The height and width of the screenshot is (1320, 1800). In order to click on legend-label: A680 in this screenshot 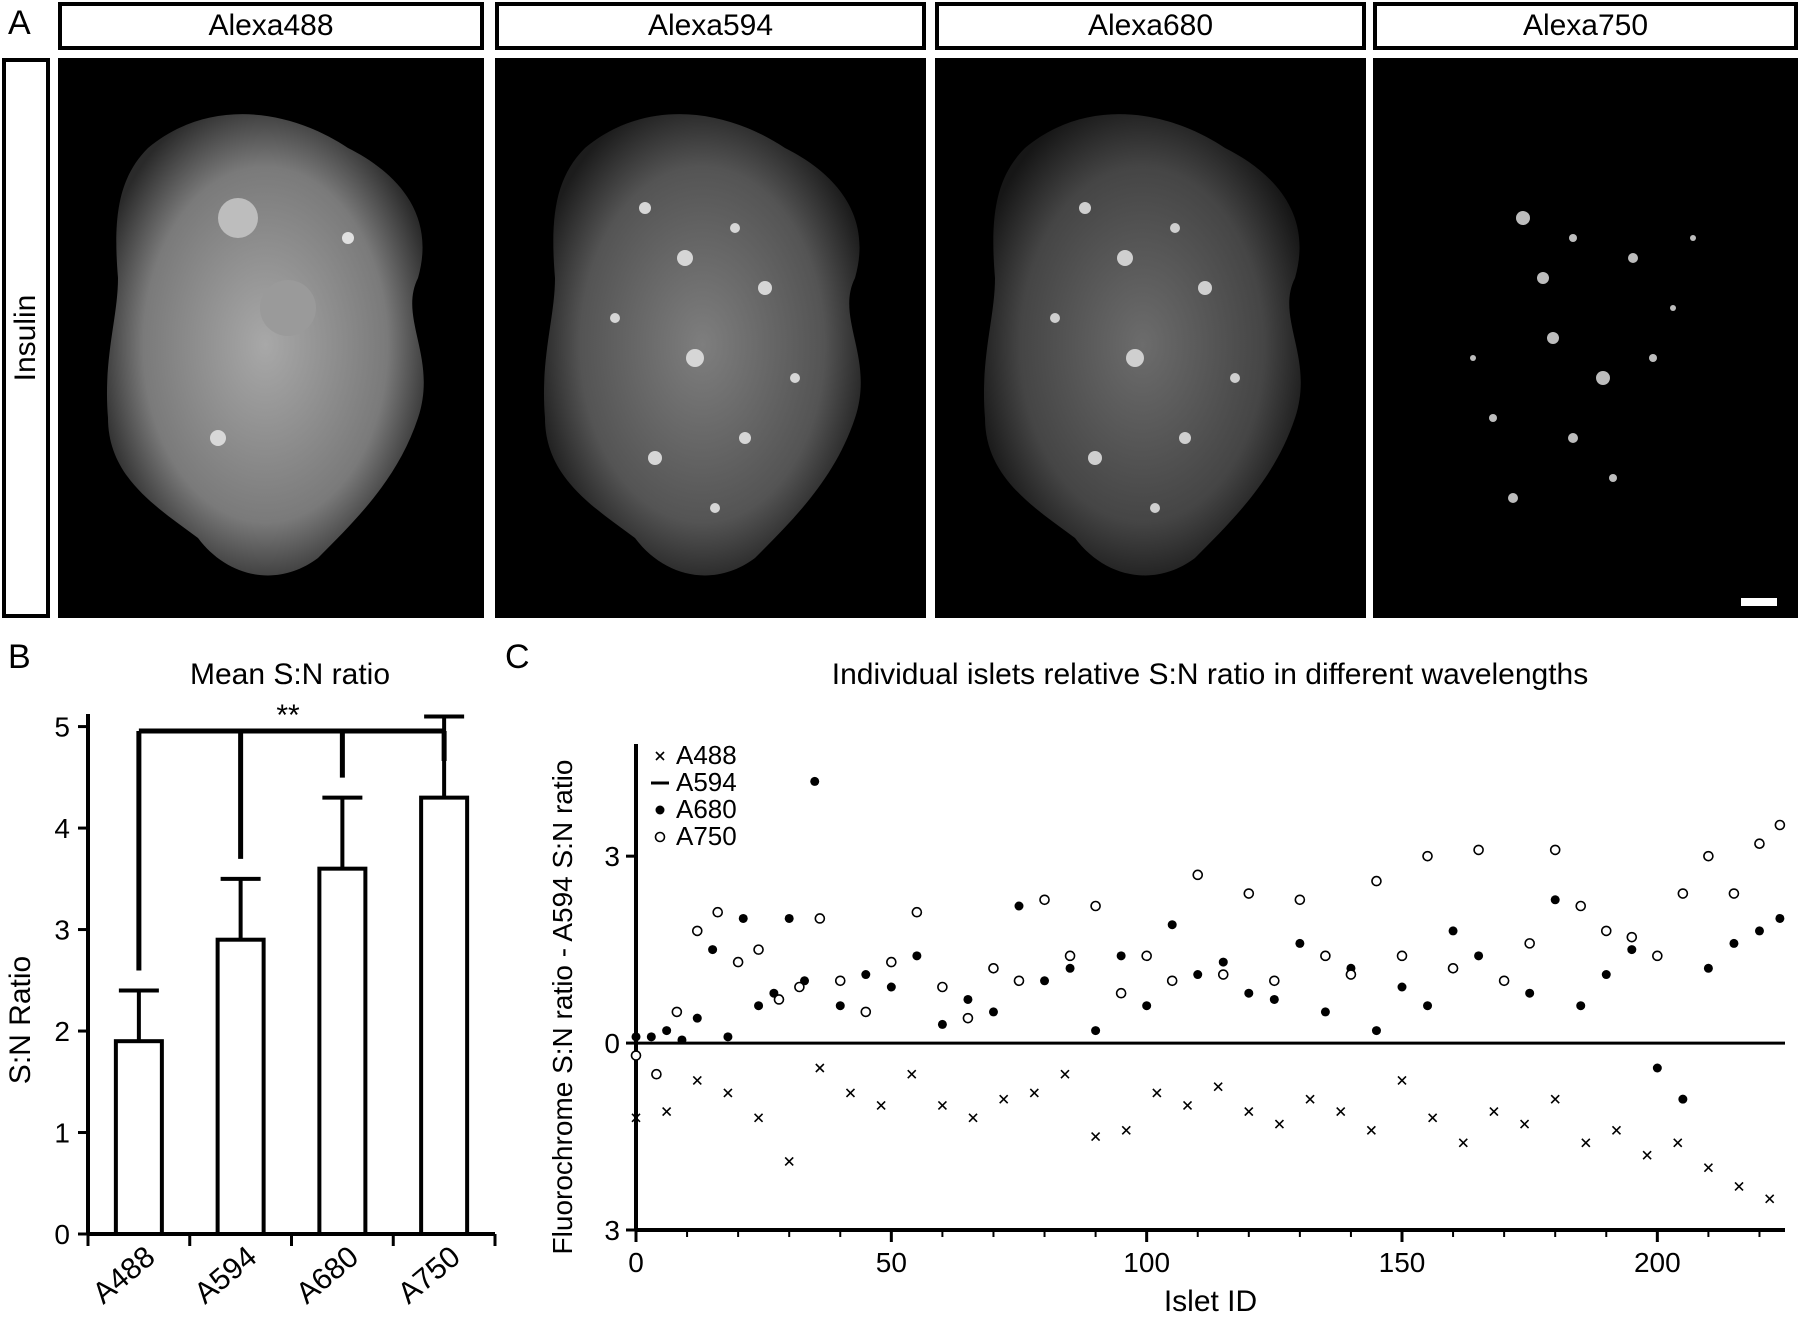, I will do `click(706, 809)`.